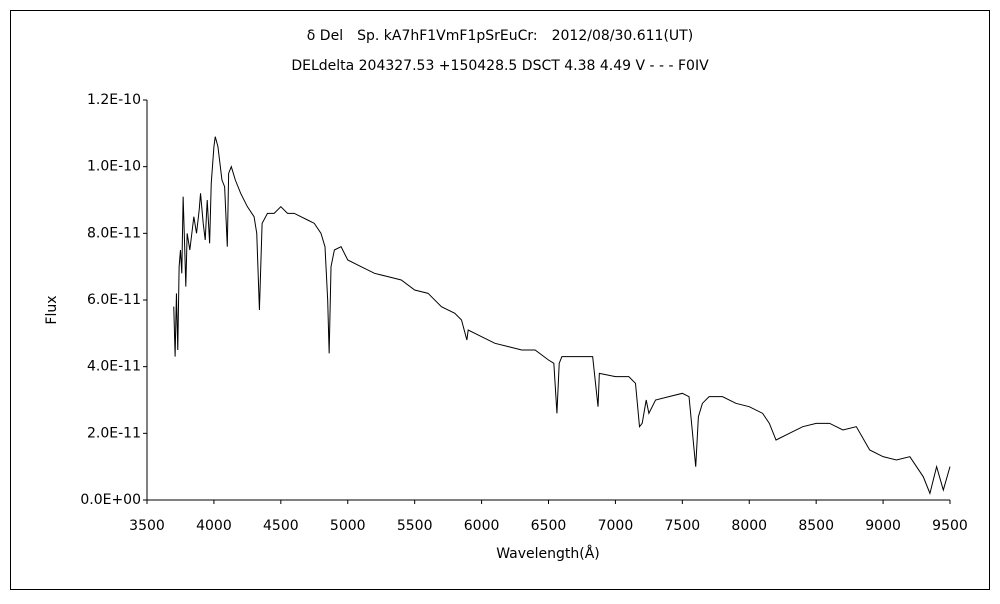  What do you see at coordinates (114, 367) in the screenshot?
I see `y-tick-label: 4.0E-11` at bounding box center [114, 367].